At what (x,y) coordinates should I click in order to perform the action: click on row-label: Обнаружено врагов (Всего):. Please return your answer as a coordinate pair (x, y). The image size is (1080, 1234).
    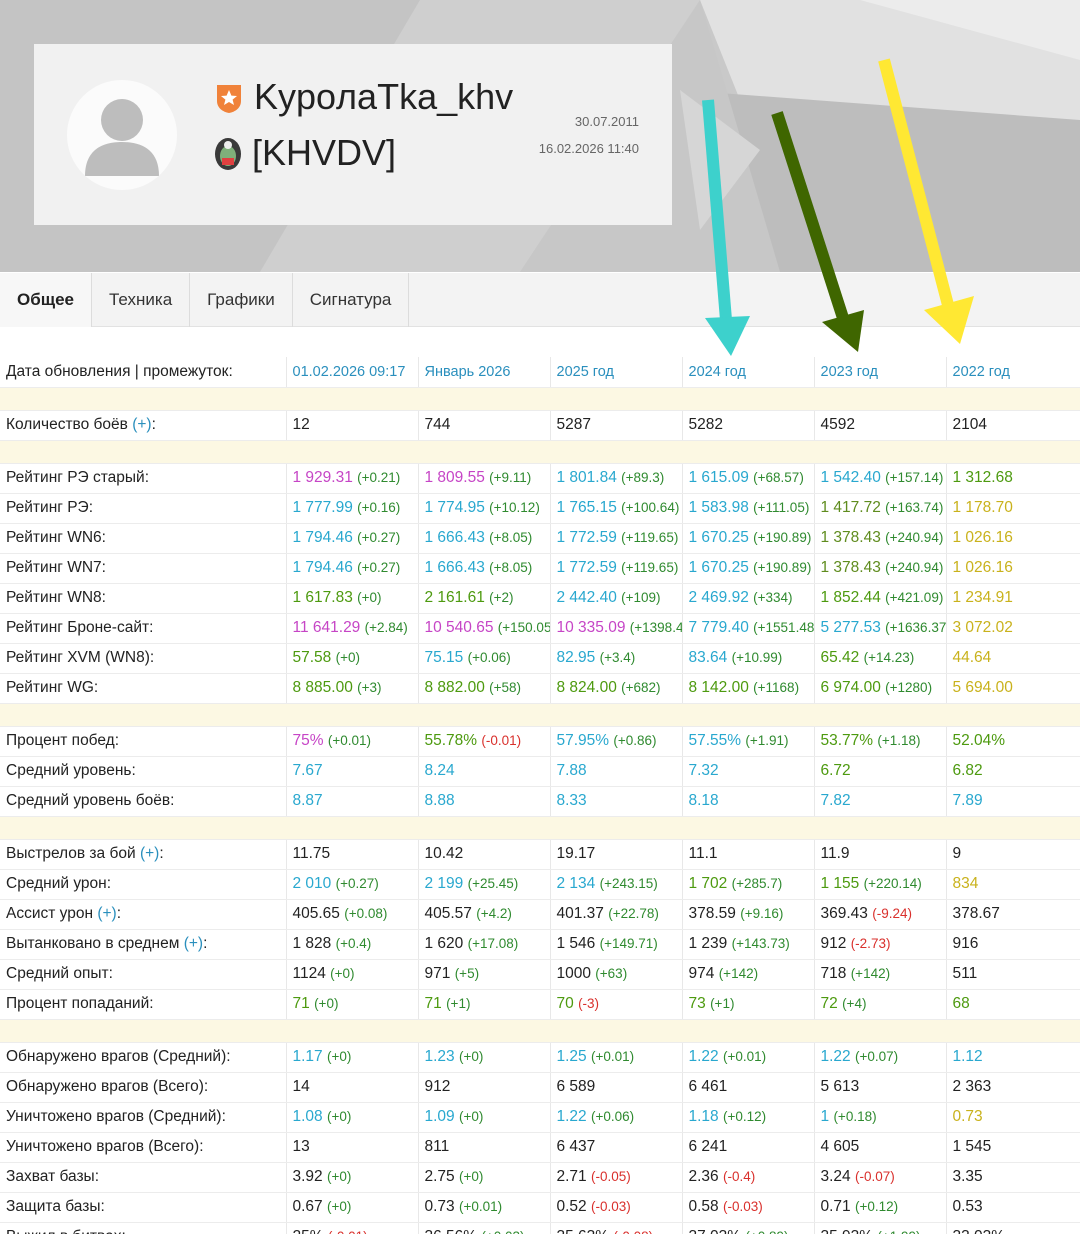
    Looking at the image, I should click on (143, 1087).